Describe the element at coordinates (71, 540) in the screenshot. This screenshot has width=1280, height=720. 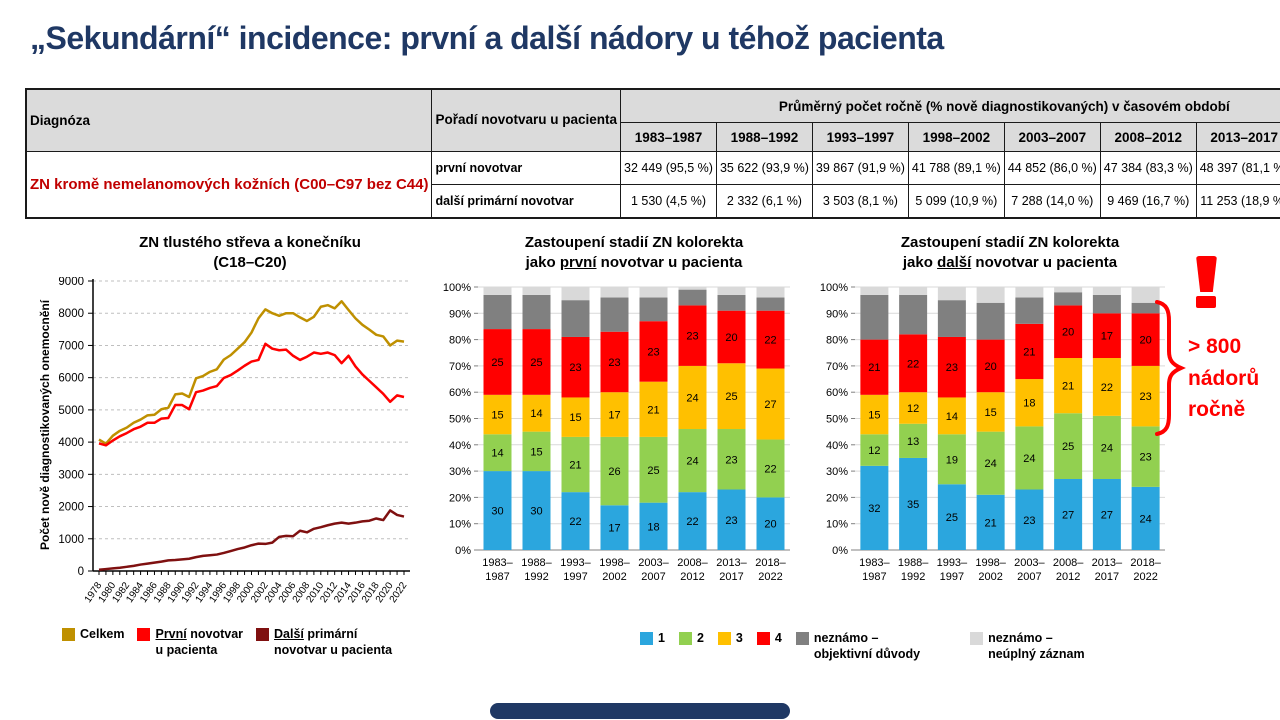
I see `svg-text: 1000` at that location.